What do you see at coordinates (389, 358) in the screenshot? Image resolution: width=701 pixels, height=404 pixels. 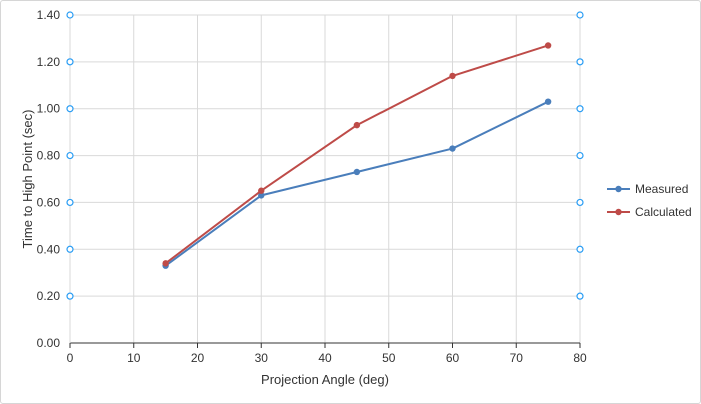 I see `x-tick-label: 50` at bounding box center [389, 358].